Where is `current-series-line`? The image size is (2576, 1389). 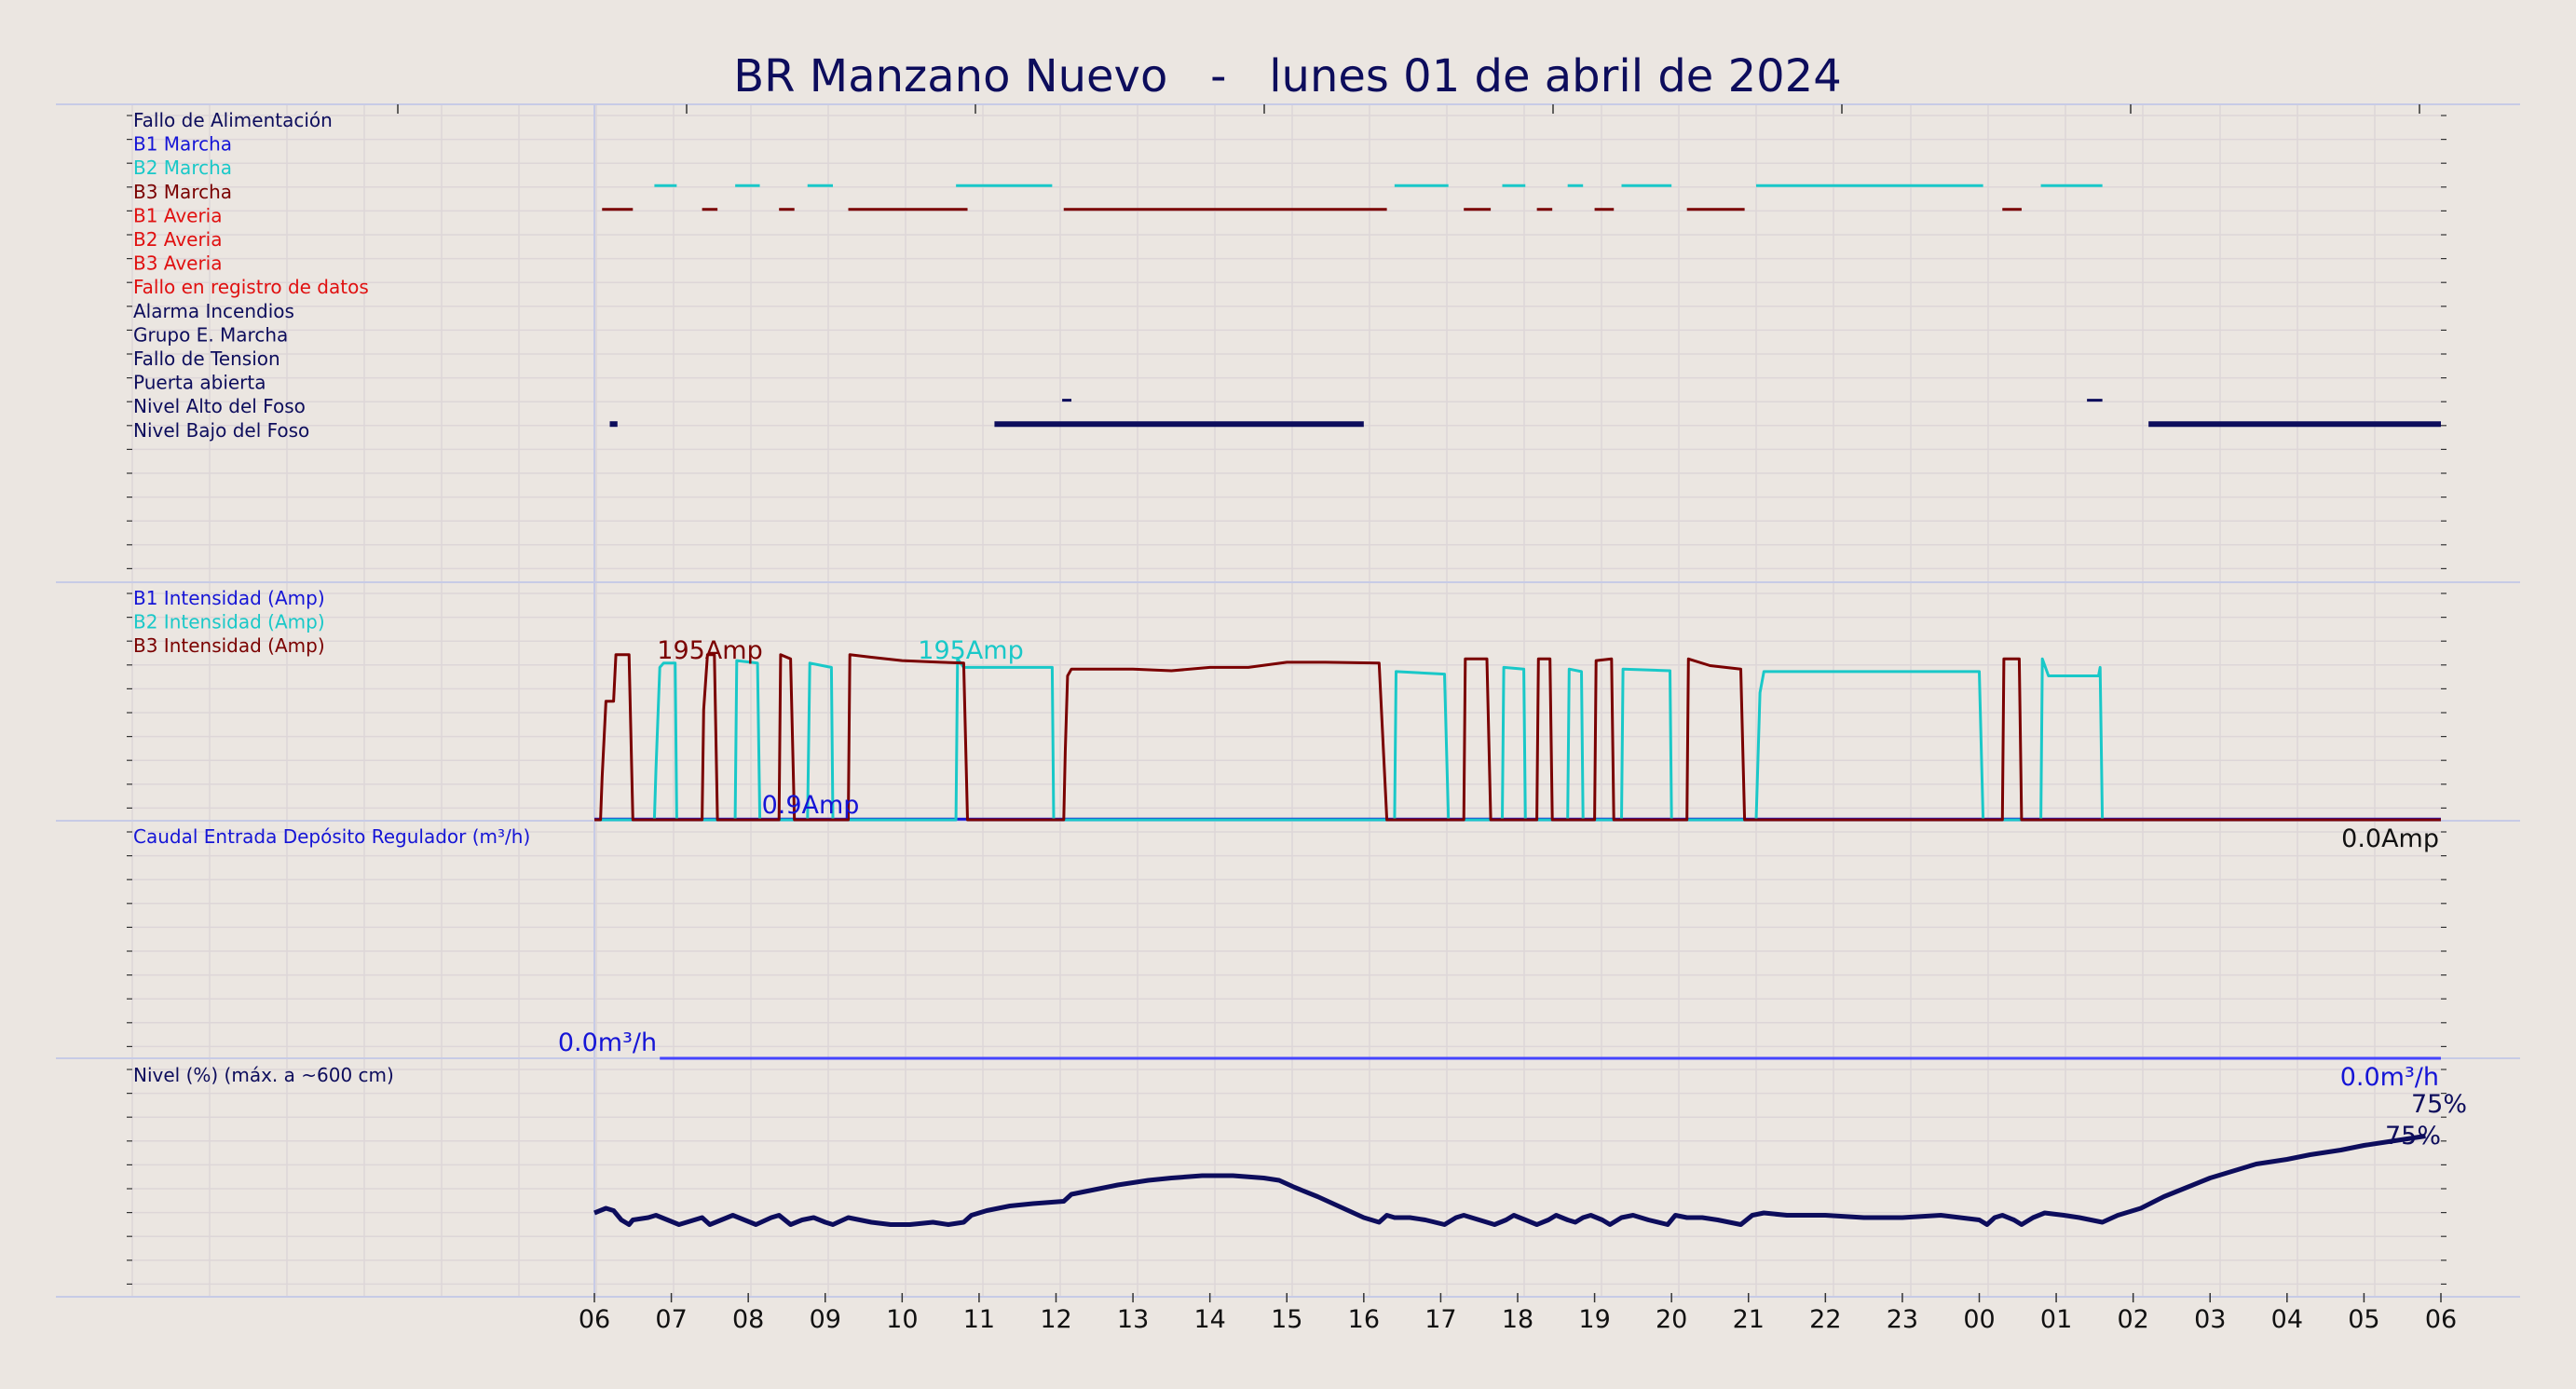
current-series-line is located at coordinates (1518, 737).